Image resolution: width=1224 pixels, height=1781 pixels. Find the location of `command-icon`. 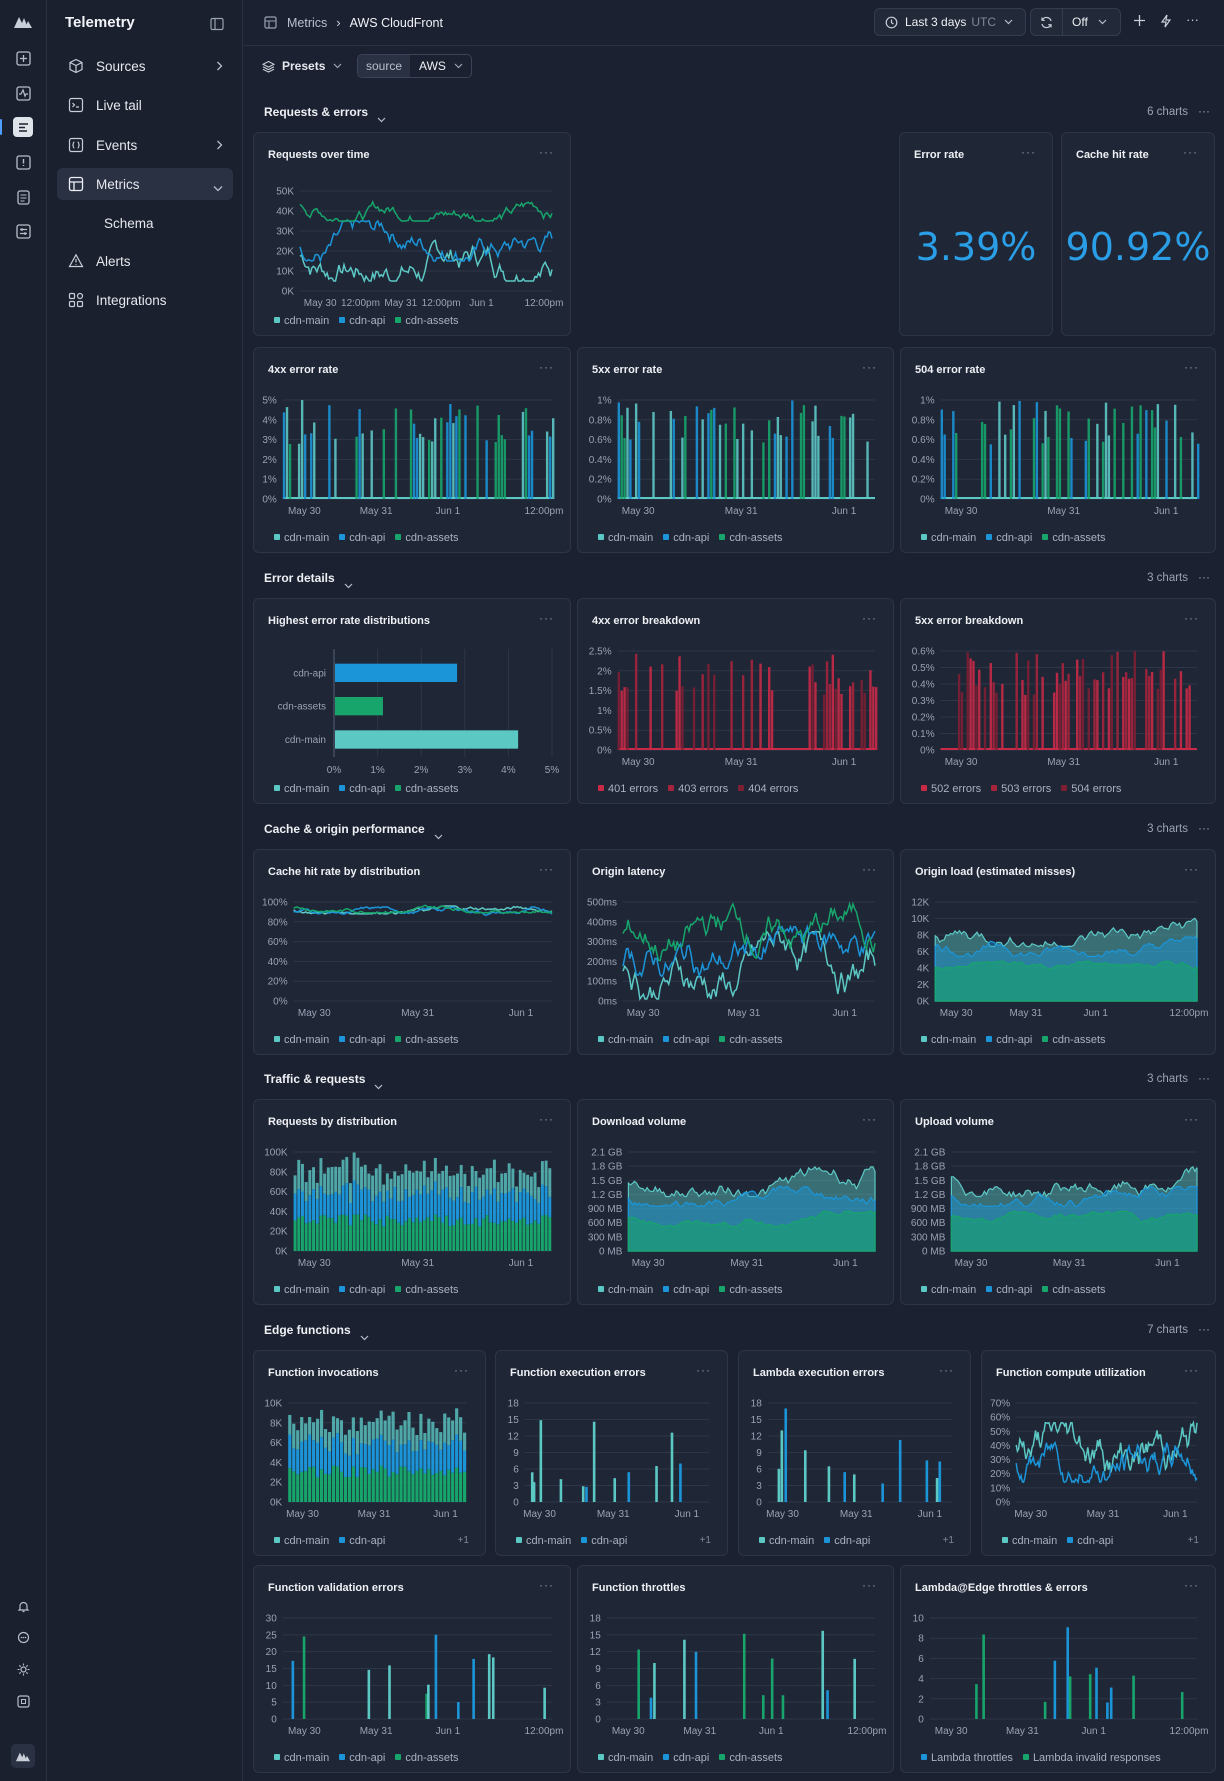

command-icon is located at coordinates (23, 1701).